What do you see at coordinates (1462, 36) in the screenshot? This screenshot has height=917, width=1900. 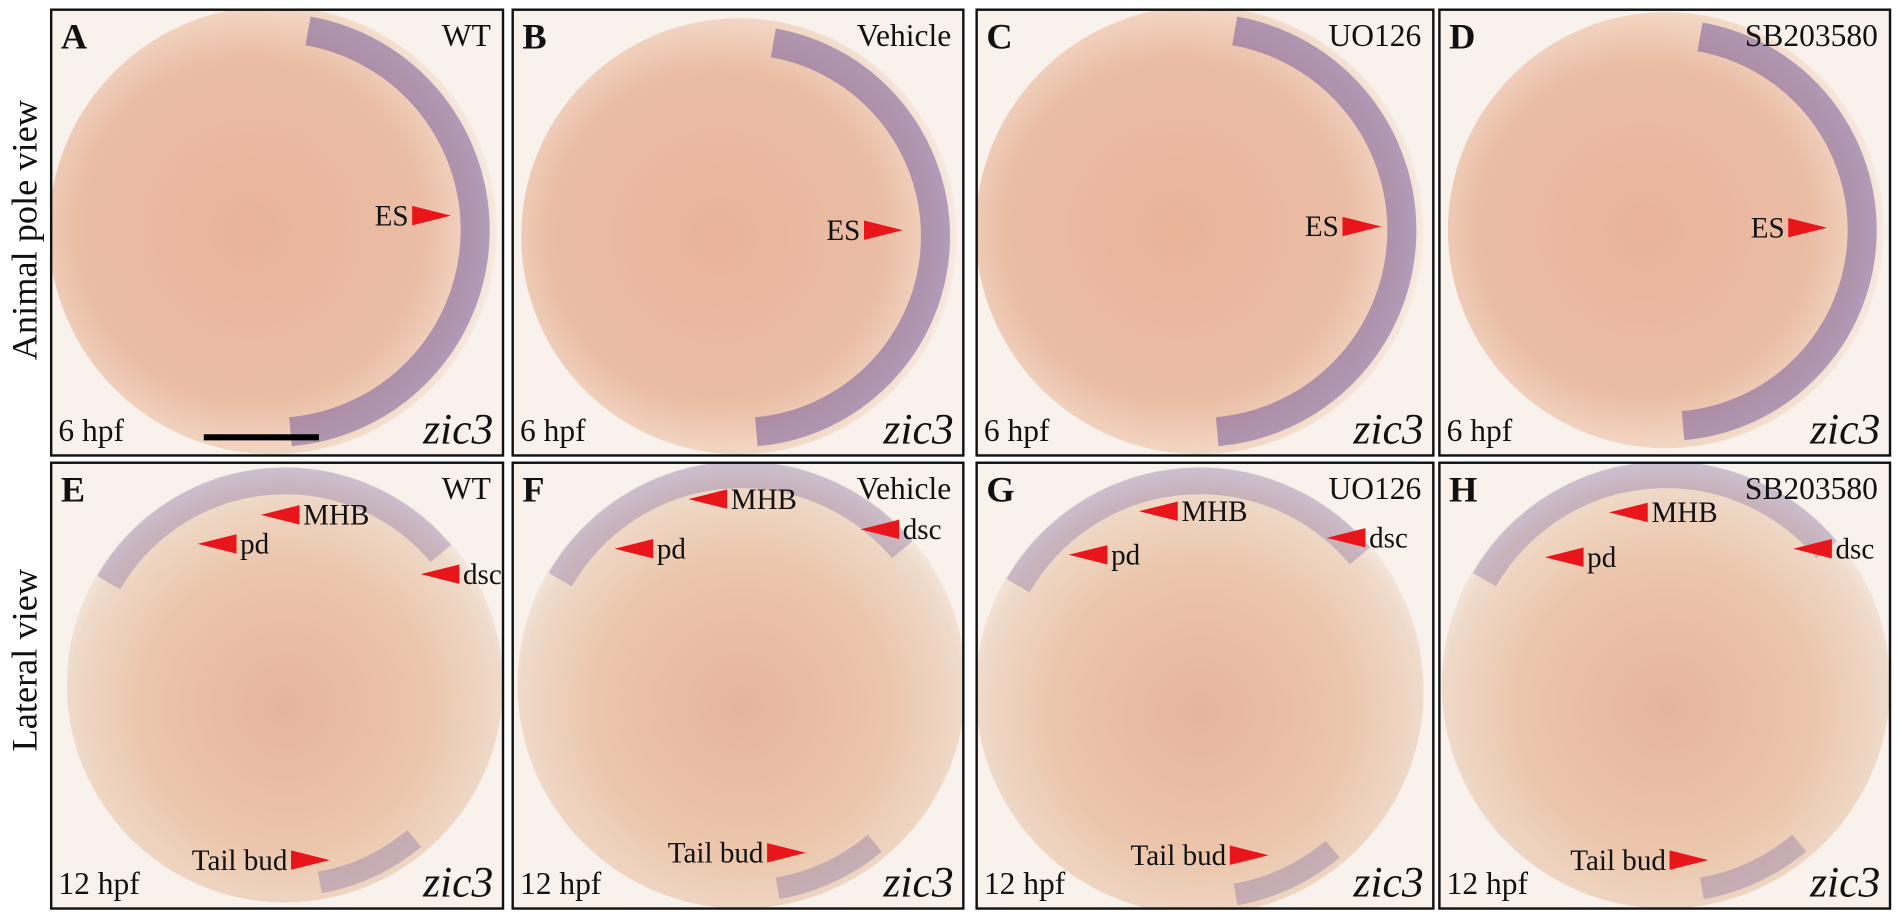 I see `panel-letter: D` at bounding box center [1462, 36].